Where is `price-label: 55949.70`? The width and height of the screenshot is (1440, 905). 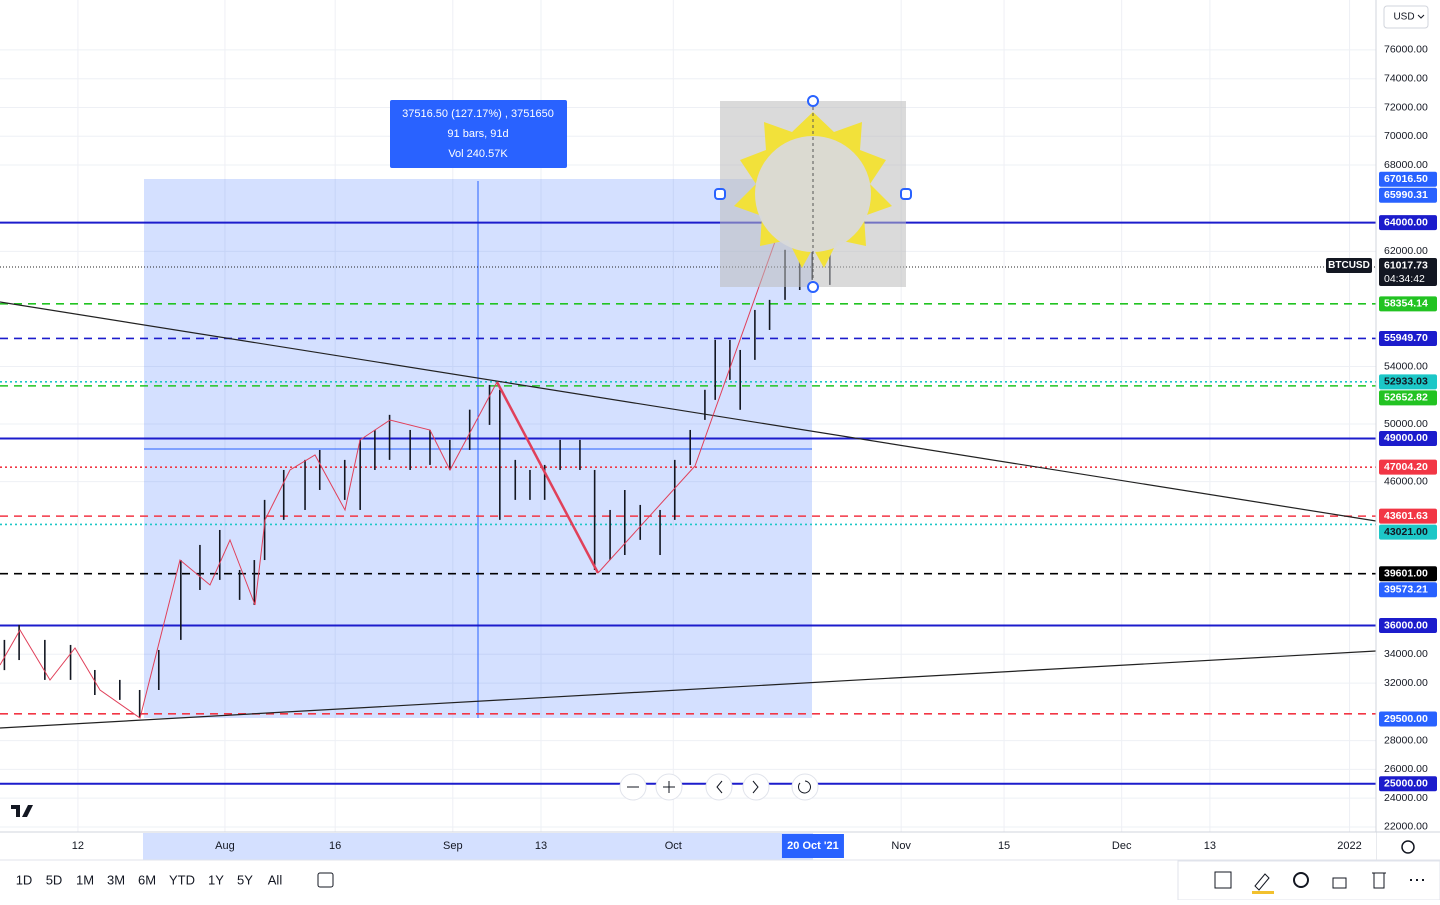
price-label: 55949.70 is located at coordinates (1406, 338).